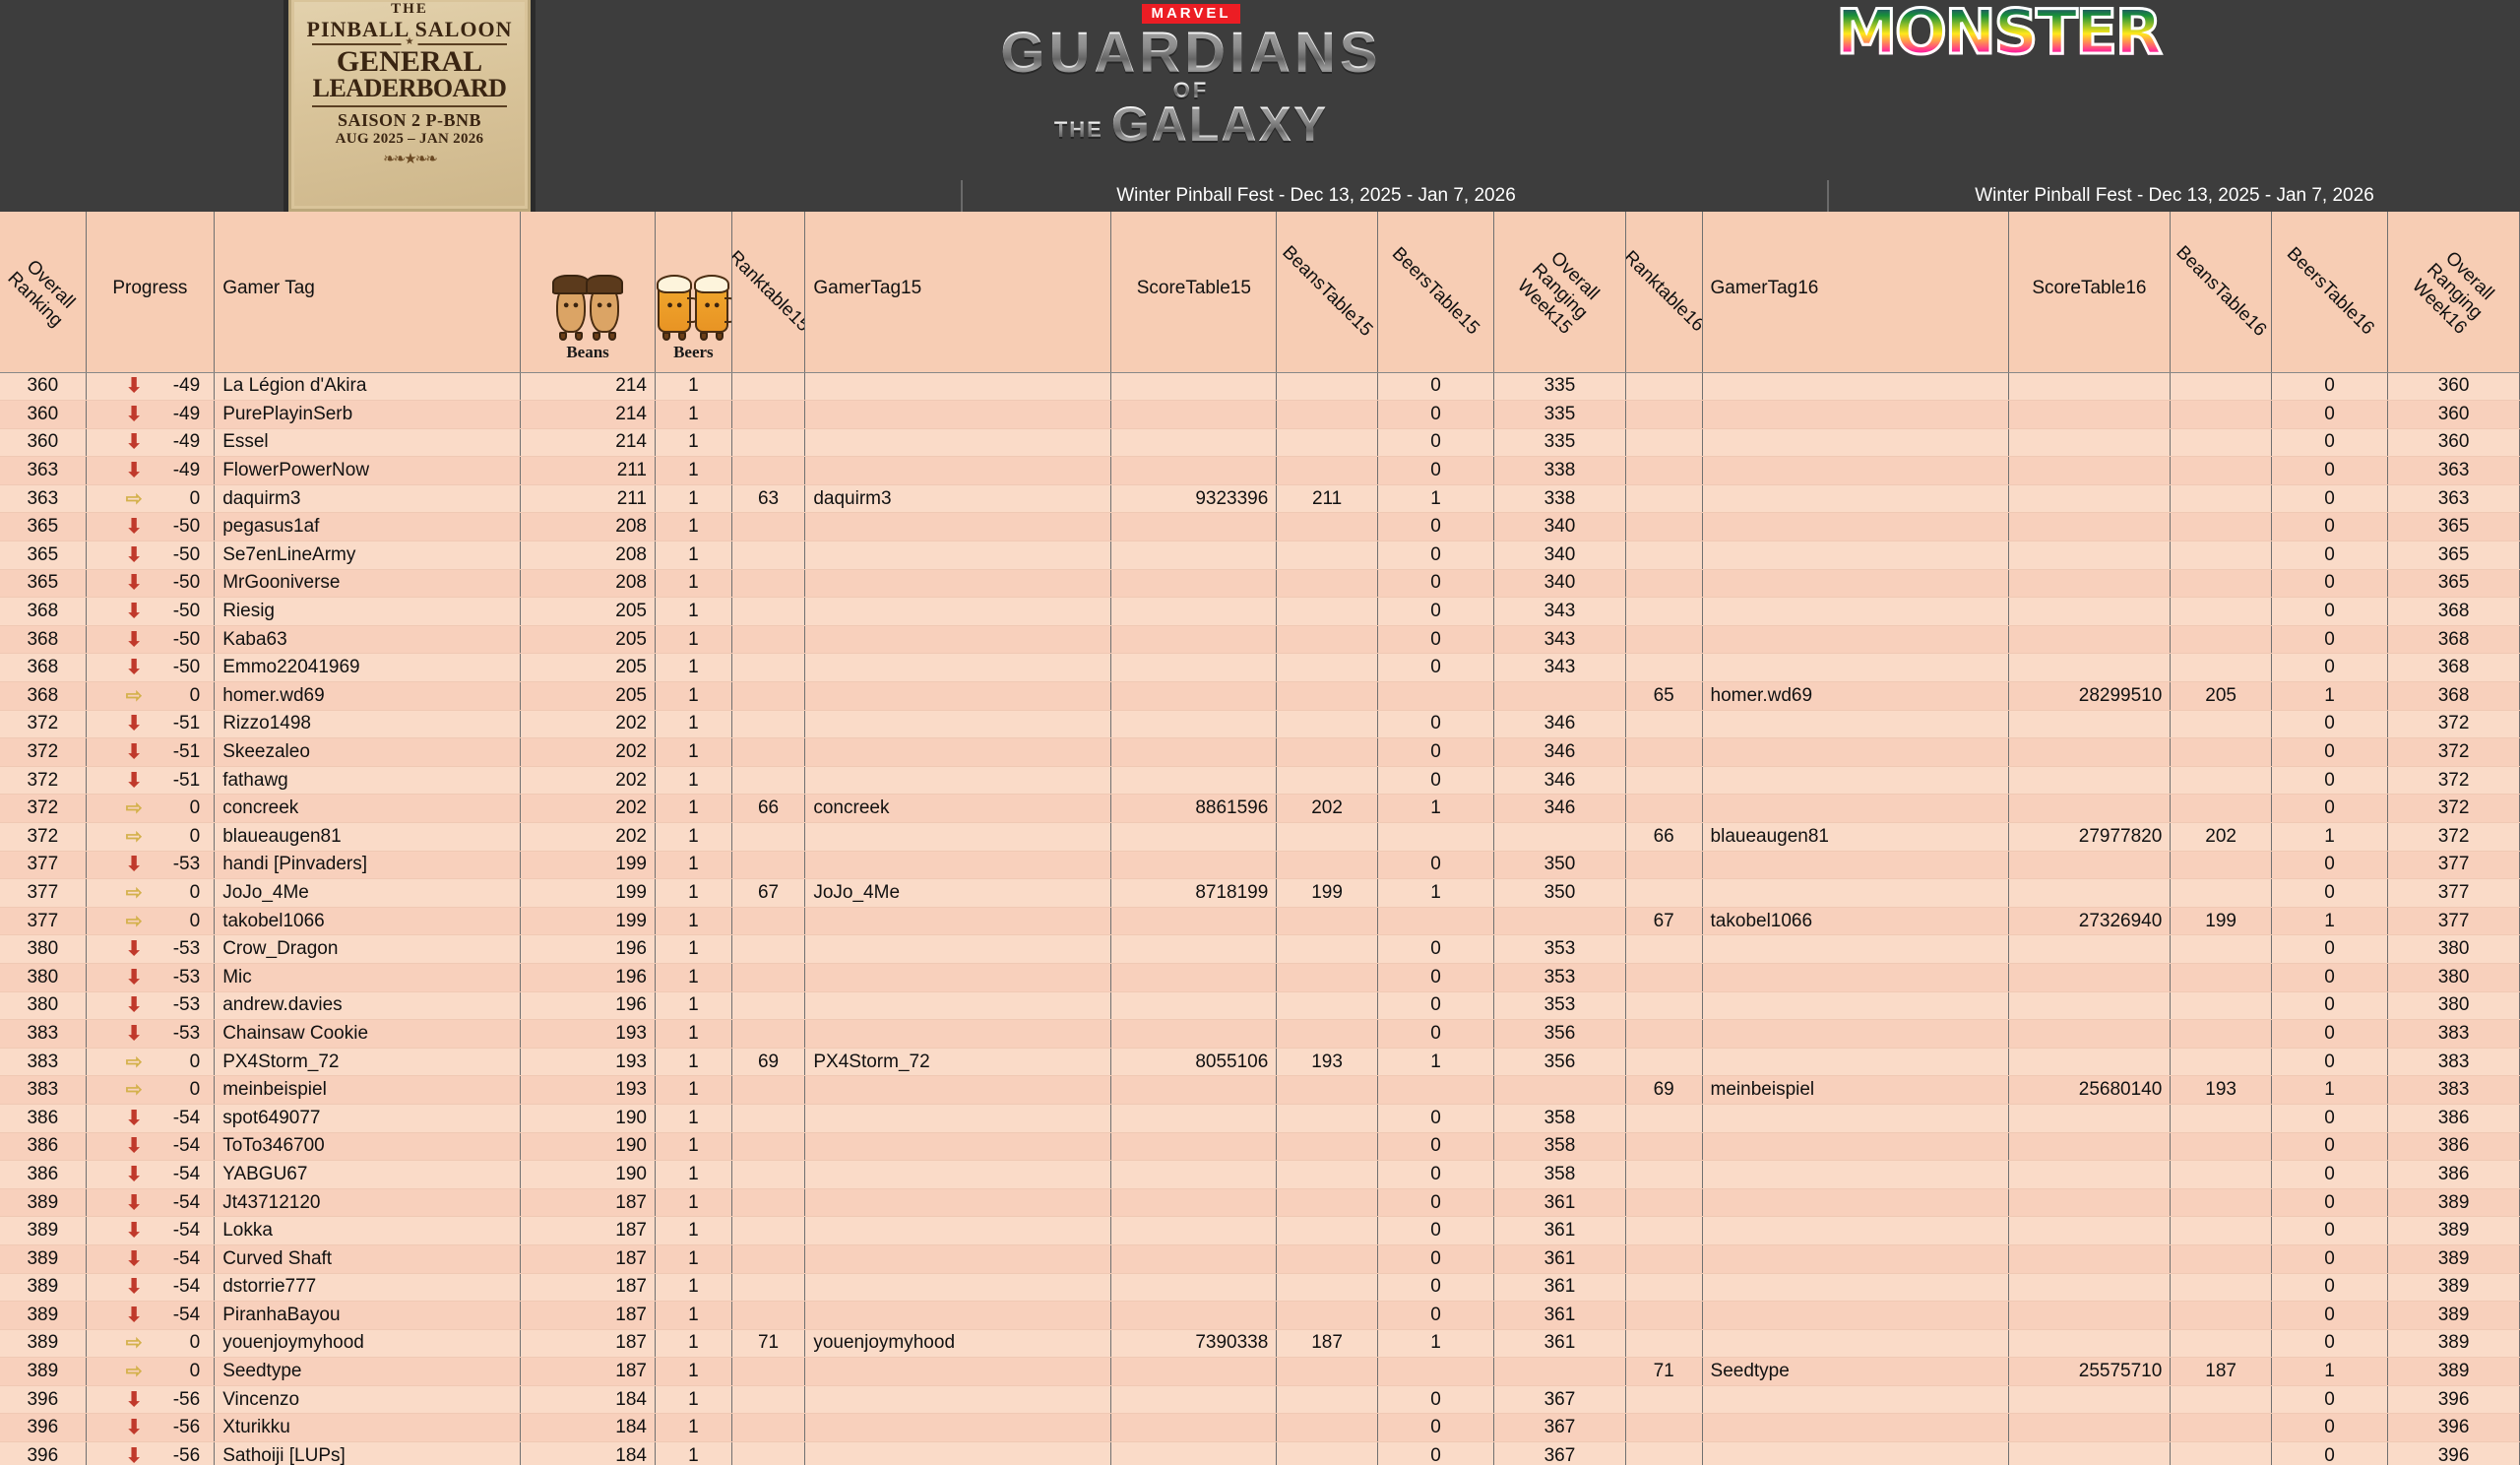  Describe the element at coordinates (588, 584) in the screenshot. I see `cell-beans: 208` at that location.